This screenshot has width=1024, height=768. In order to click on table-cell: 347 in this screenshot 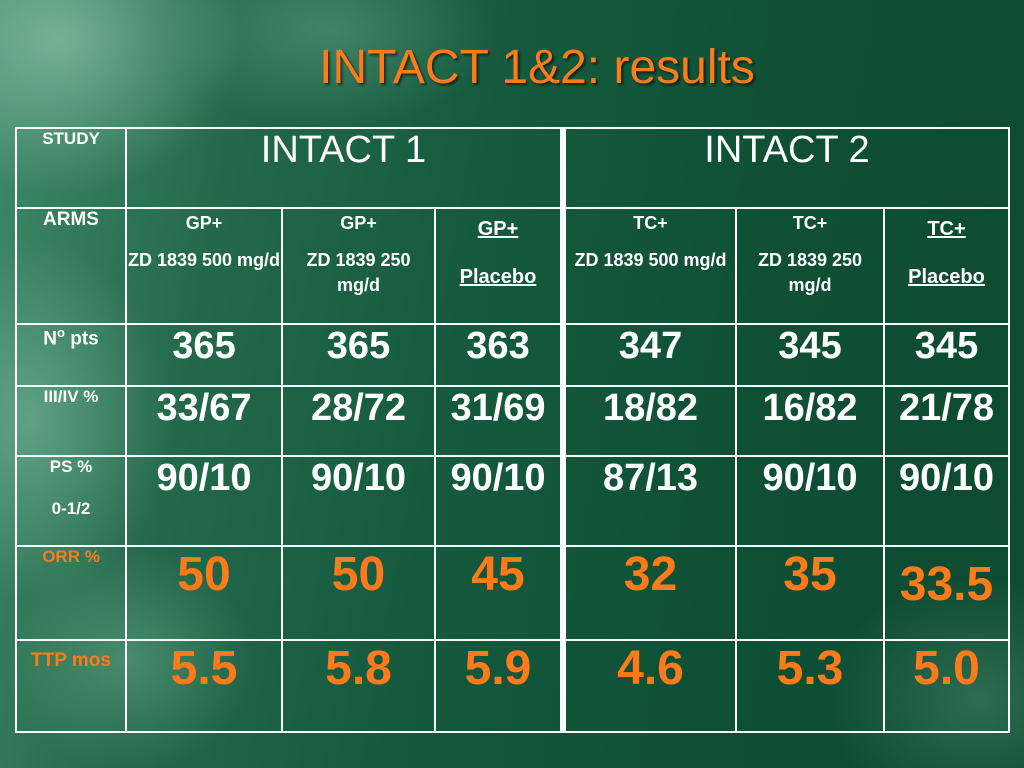, I will do `click(648, 355)`.